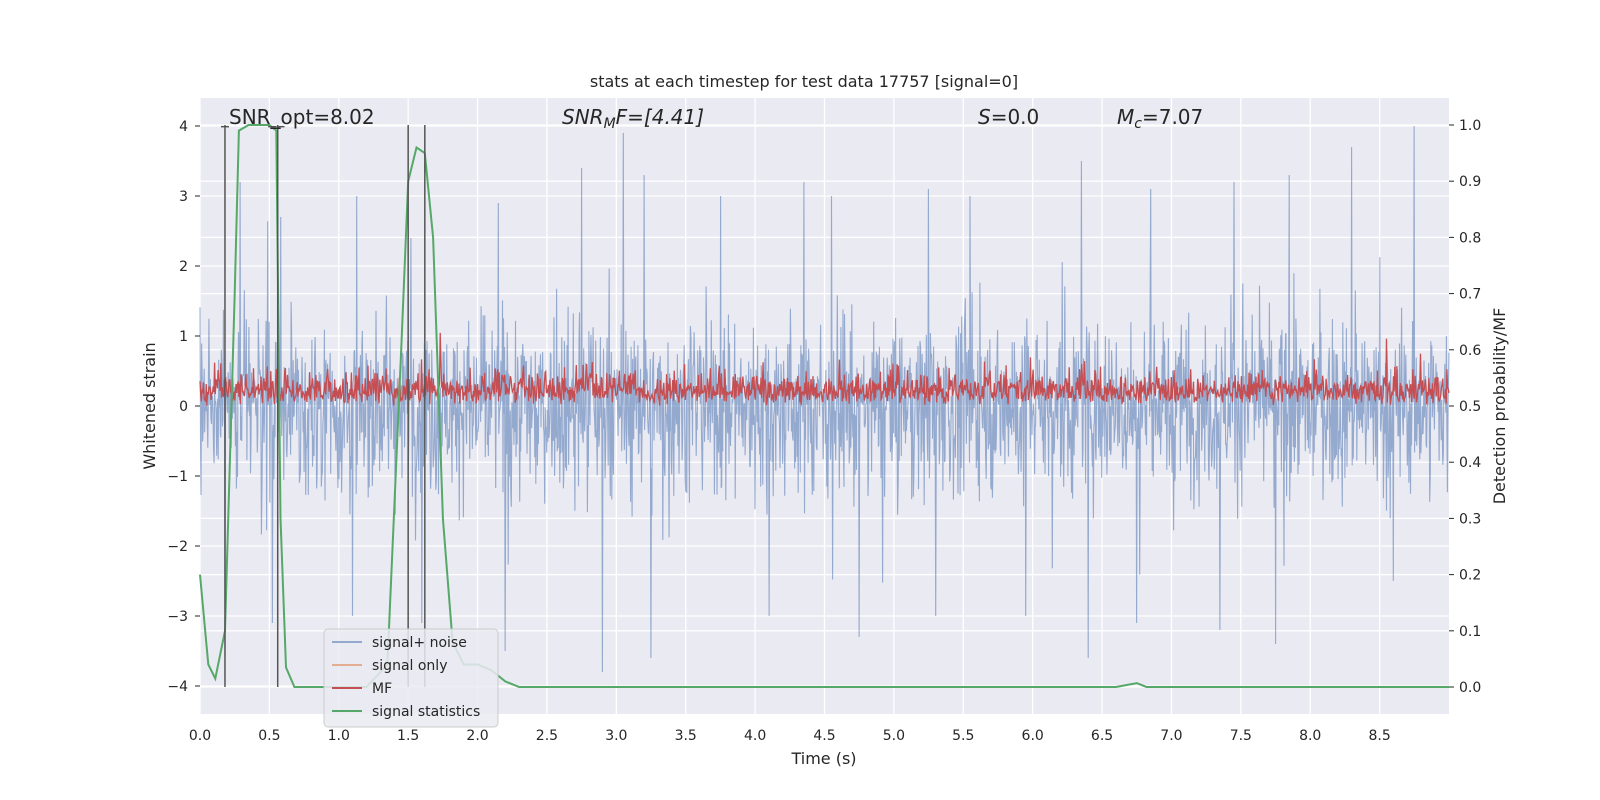 Image resolution: width=1600 pixels, height=800 pixels. What do you see at coordinates (1470, 576) in the screenshot?
I see `y2-tick-label: 0.2` at bounding box center [1470, 576].